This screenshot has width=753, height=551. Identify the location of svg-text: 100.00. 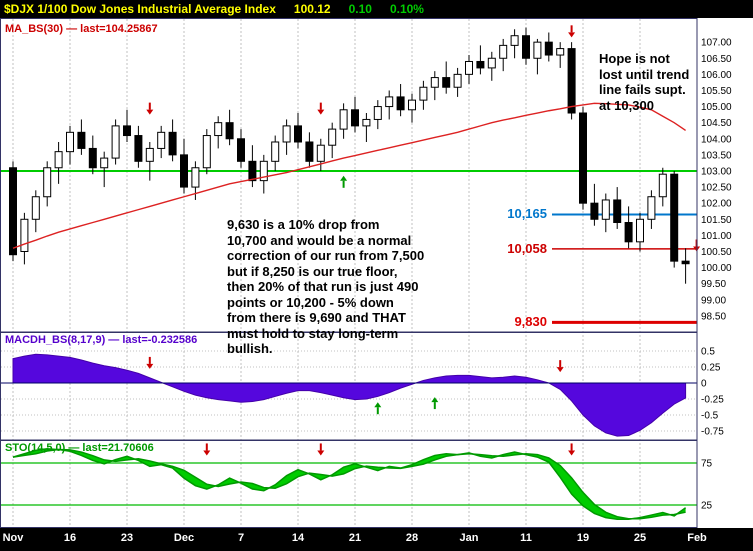
(716, 268).